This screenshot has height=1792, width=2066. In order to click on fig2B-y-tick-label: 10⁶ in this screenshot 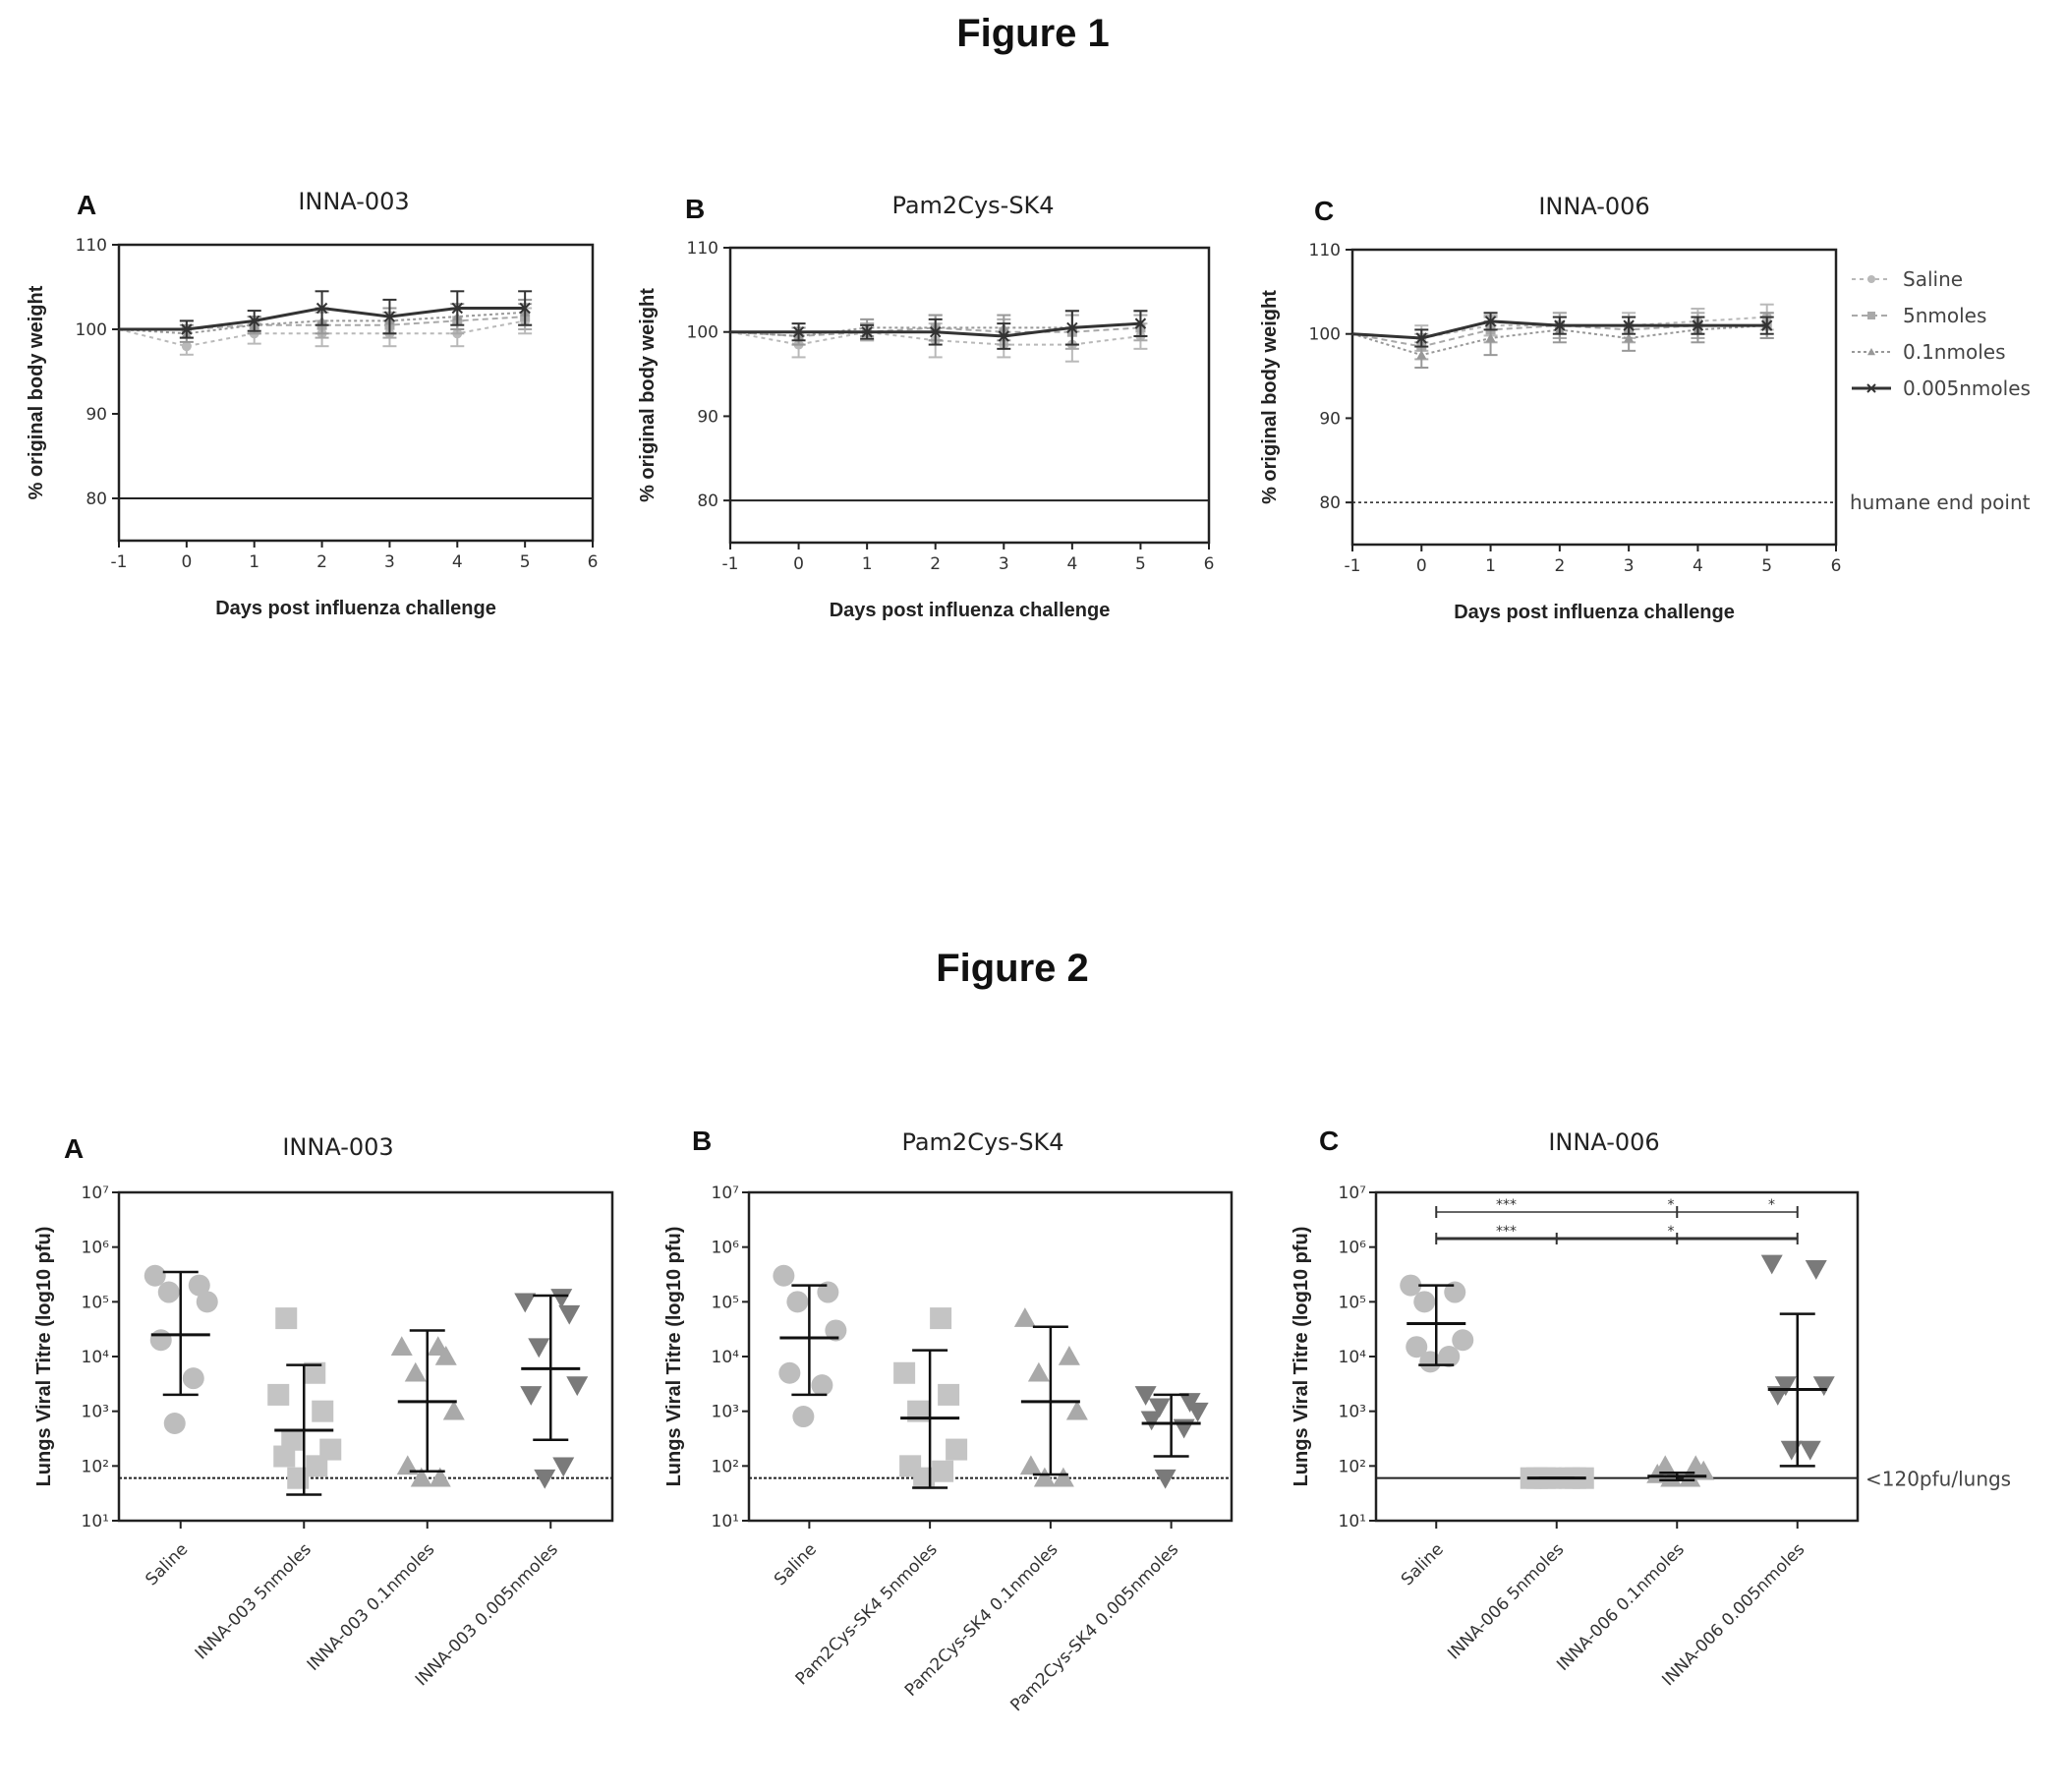, I will do `click(726, 1248)`.